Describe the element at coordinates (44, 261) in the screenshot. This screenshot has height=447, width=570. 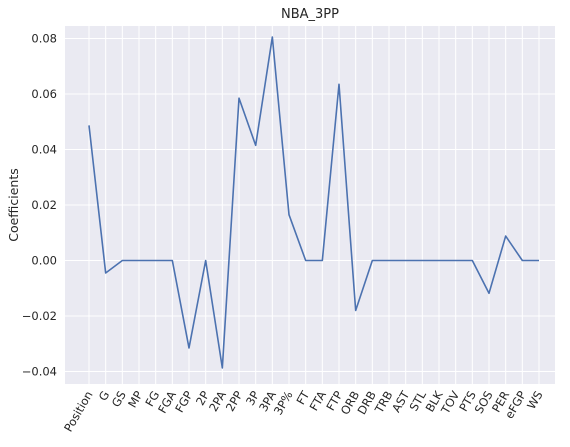
I see `y-tick-label: 0.00` at that location.